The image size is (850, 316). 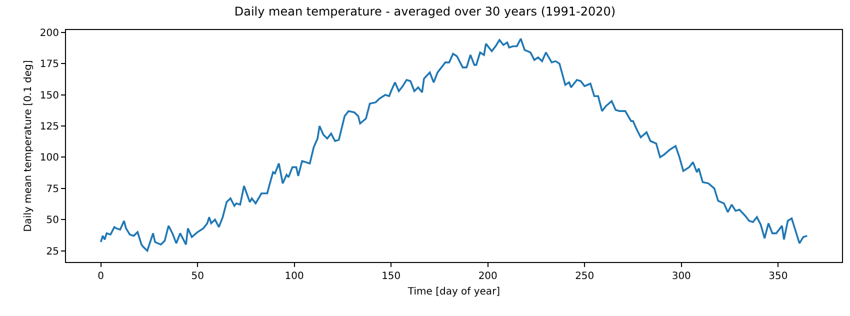 I want to click on y-tick-label: 125, so click(x=49, y=127).